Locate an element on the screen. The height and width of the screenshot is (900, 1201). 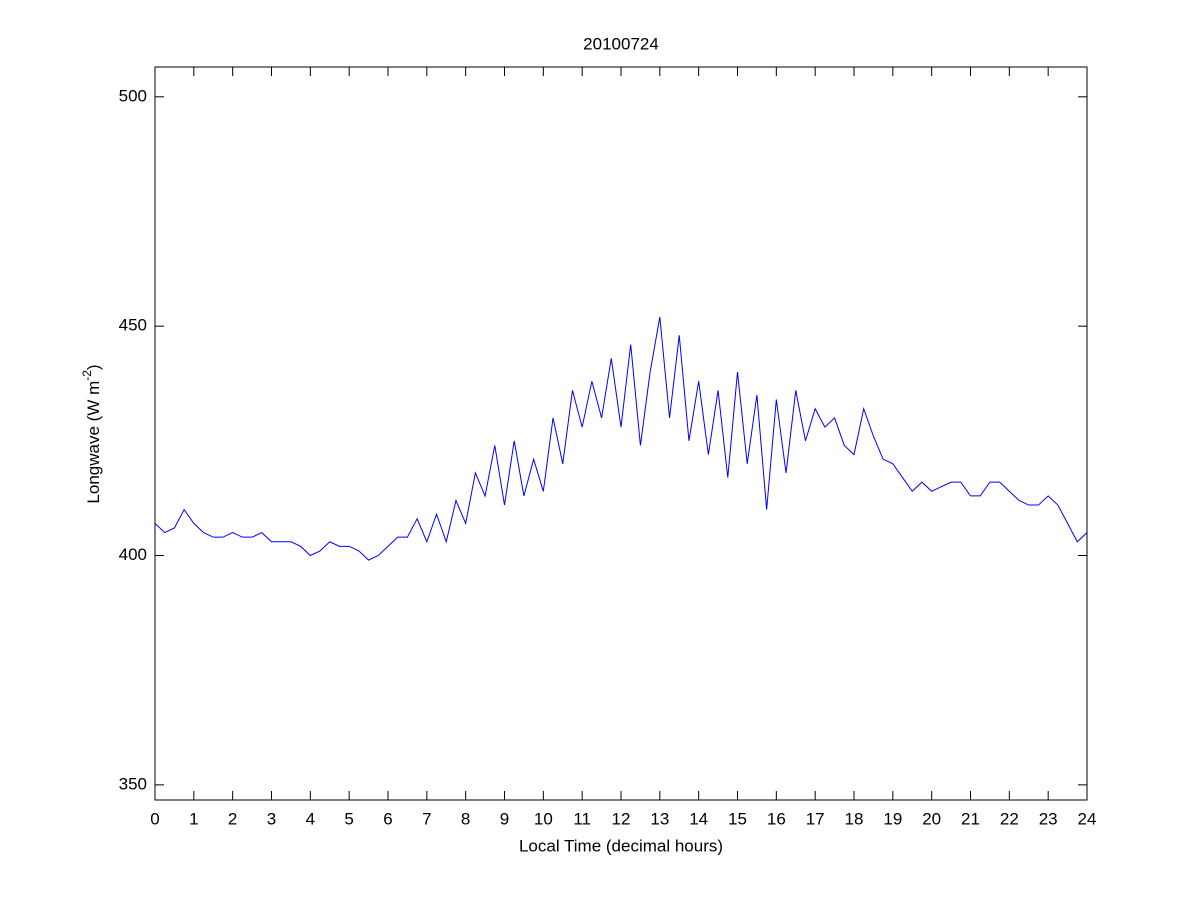
x-tick-label: 14 is located at coordinates (698, 818).